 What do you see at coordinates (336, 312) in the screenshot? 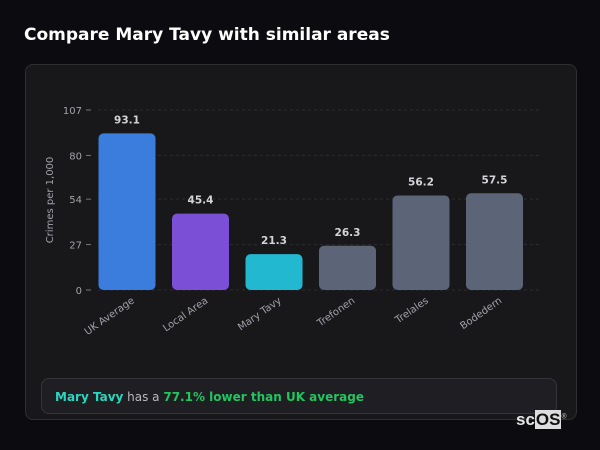
I see `x-tick-label: Trefonen` at bounding box center [336, 312].